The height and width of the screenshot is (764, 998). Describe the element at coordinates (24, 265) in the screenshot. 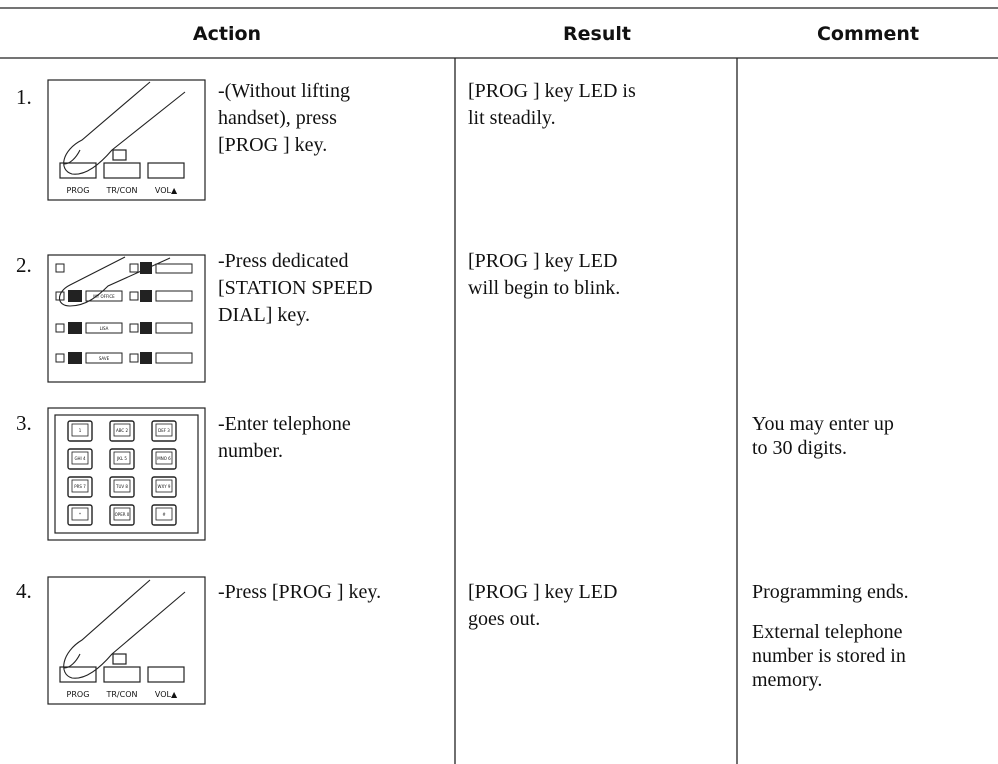

I see `step-number: 2.` at that location.